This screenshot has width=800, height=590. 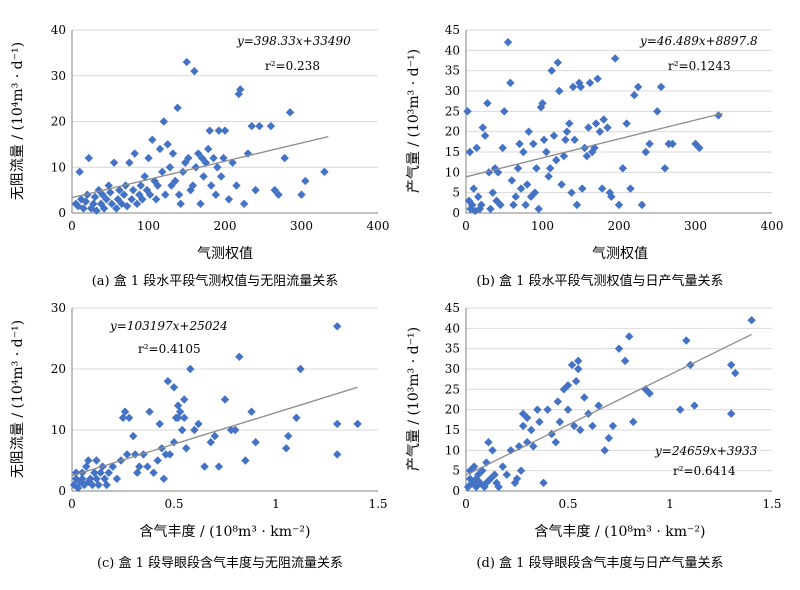 What do you see at coordinates (58, 30) in the screenshot?
I see `y-tick-label: 40` at bounding box center [58, 30].